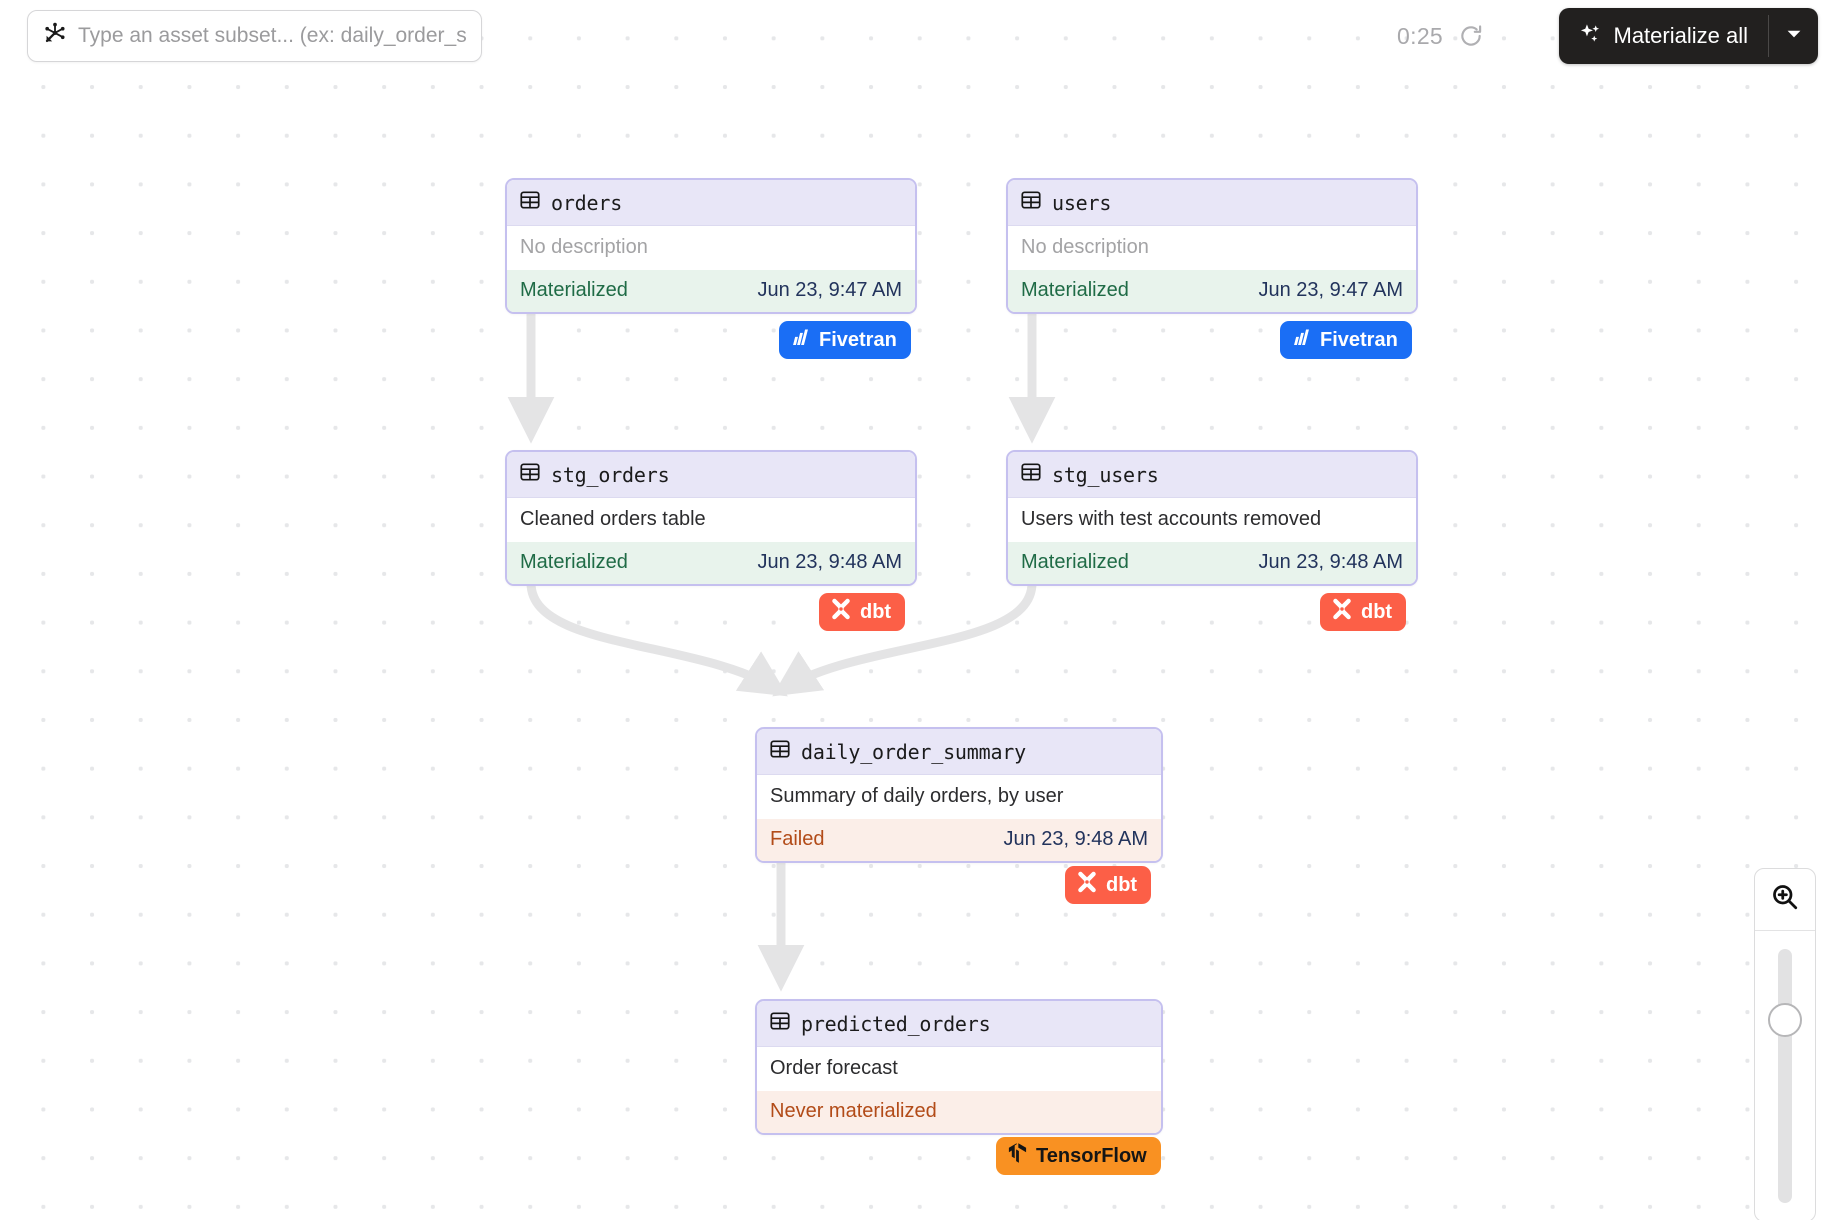  I want to click on materialize-all-button: Materialize all, so click(1664, 36).